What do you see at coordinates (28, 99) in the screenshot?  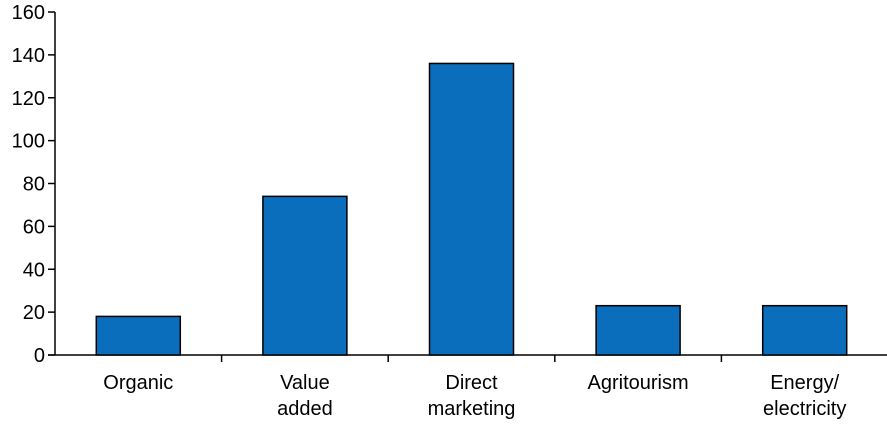 I see `y-tick-label: 120` at bounding box center [28, 99].